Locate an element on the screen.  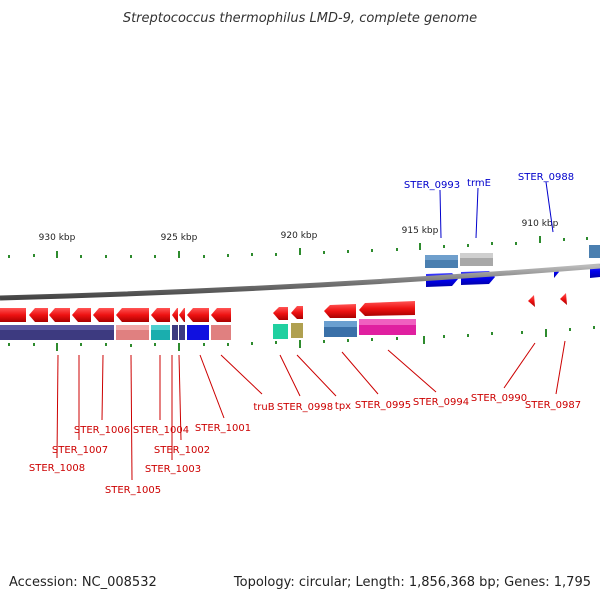
gene-label-ster-1005: STER_1005 is located at coordinates (133, 490).